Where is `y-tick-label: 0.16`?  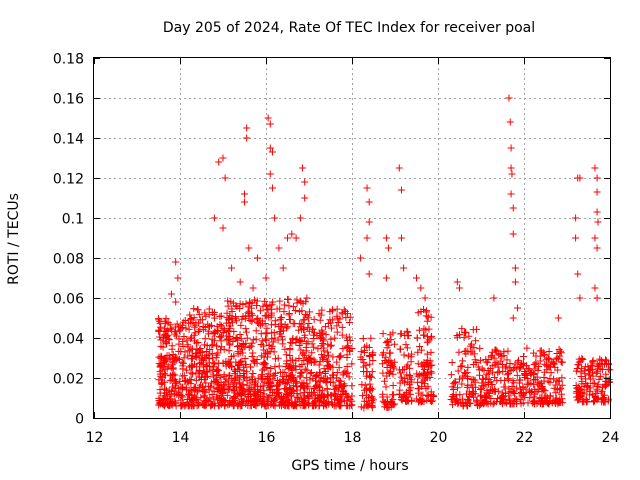
y-tick-label: 0.16 is located at coordinates (68, 100).